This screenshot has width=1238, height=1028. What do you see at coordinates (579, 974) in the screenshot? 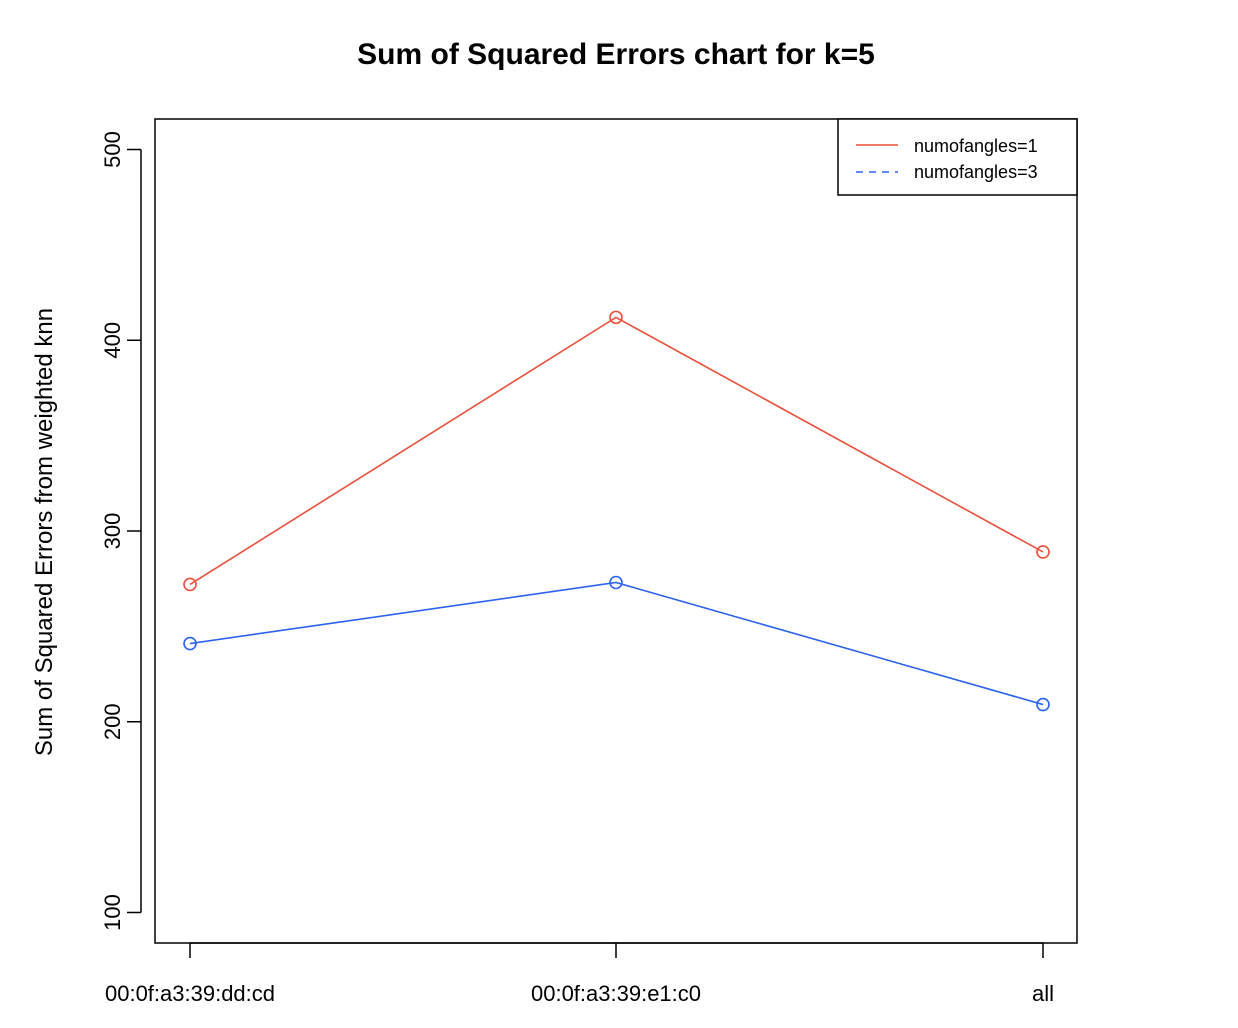
I see `x-axis: 00:0f:a3:39:dd:cd 00:0f:a3:39:e1:c0 all` at bounding box center [579, 974].